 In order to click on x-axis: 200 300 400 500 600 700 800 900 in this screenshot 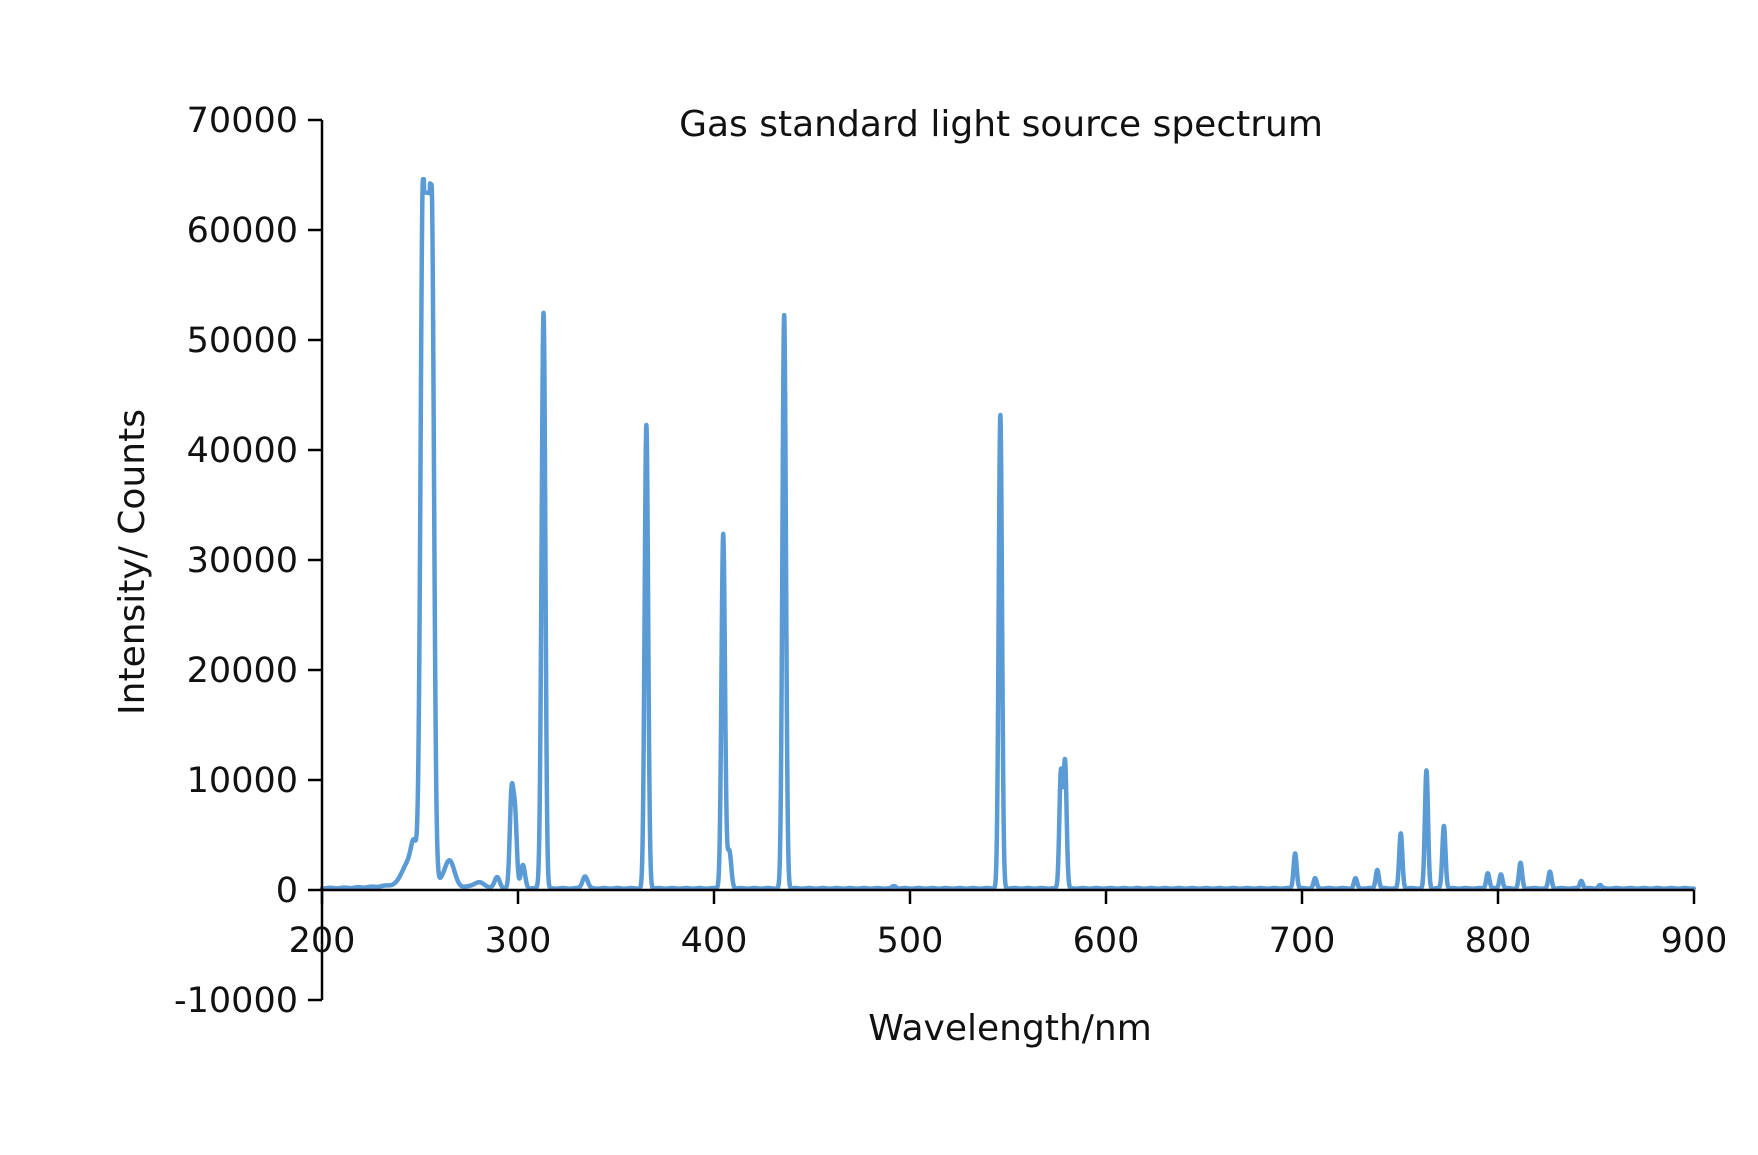, I will do `click(1008, 924)`.